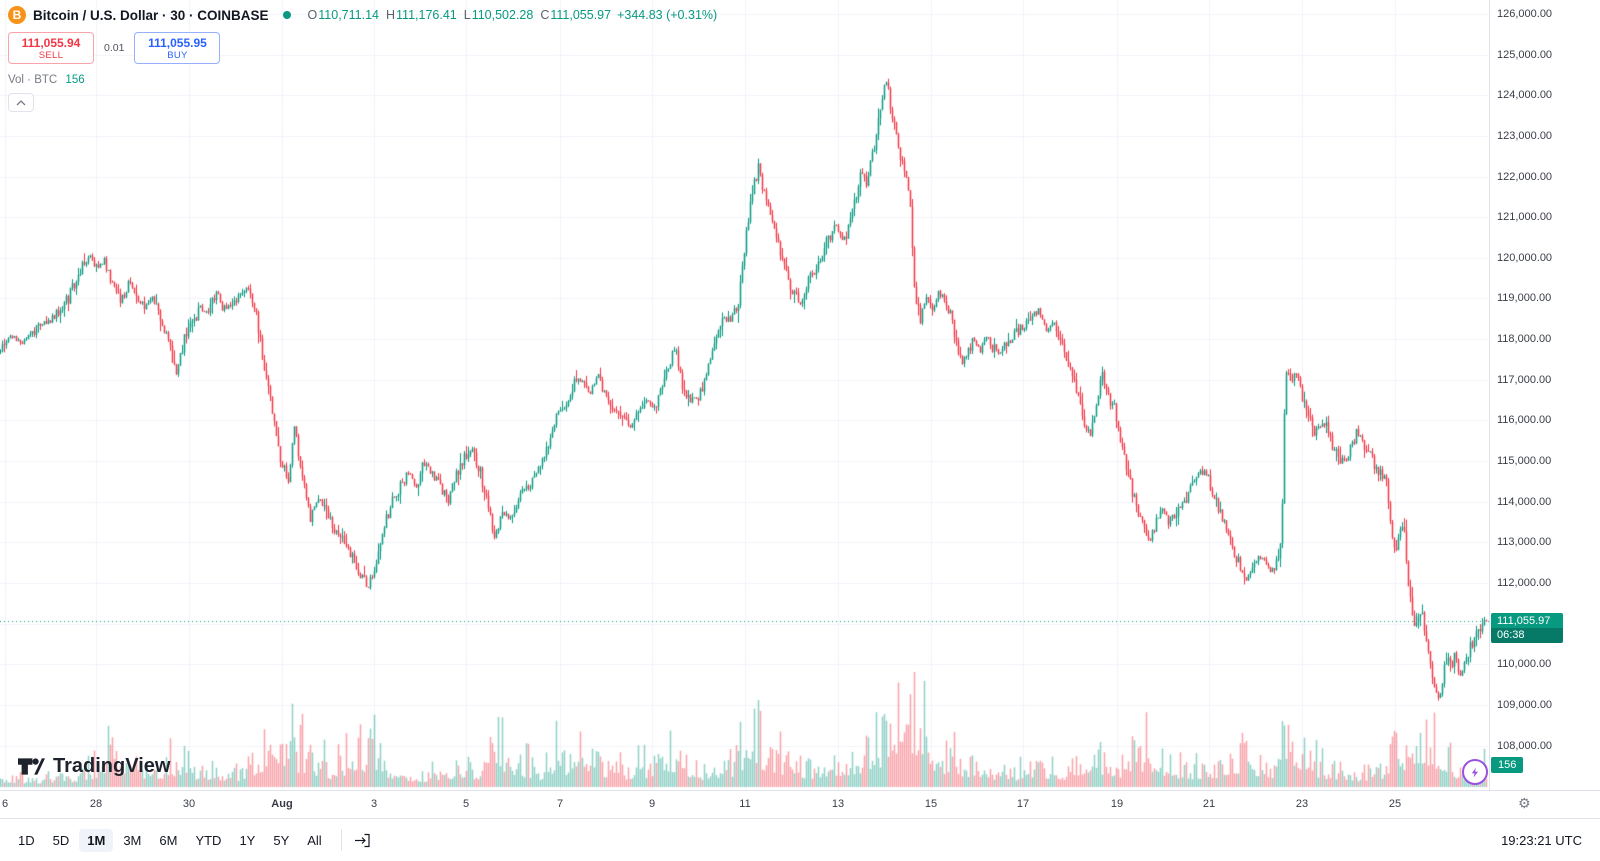  I want to click on range-3m-button: 3M, so click(132, 840).